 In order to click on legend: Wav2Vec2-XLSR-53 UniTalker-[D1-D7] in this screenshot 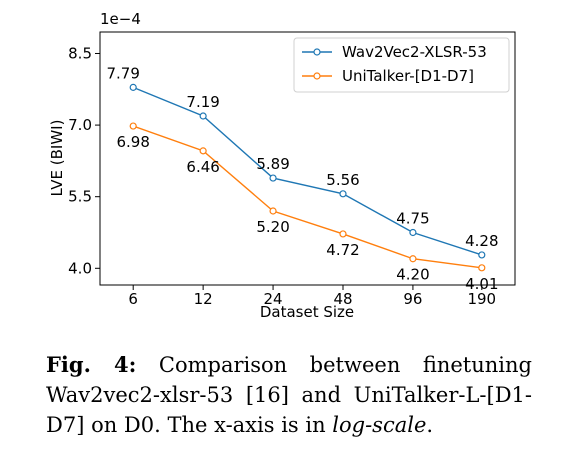, I will do `click(401, 65)`.